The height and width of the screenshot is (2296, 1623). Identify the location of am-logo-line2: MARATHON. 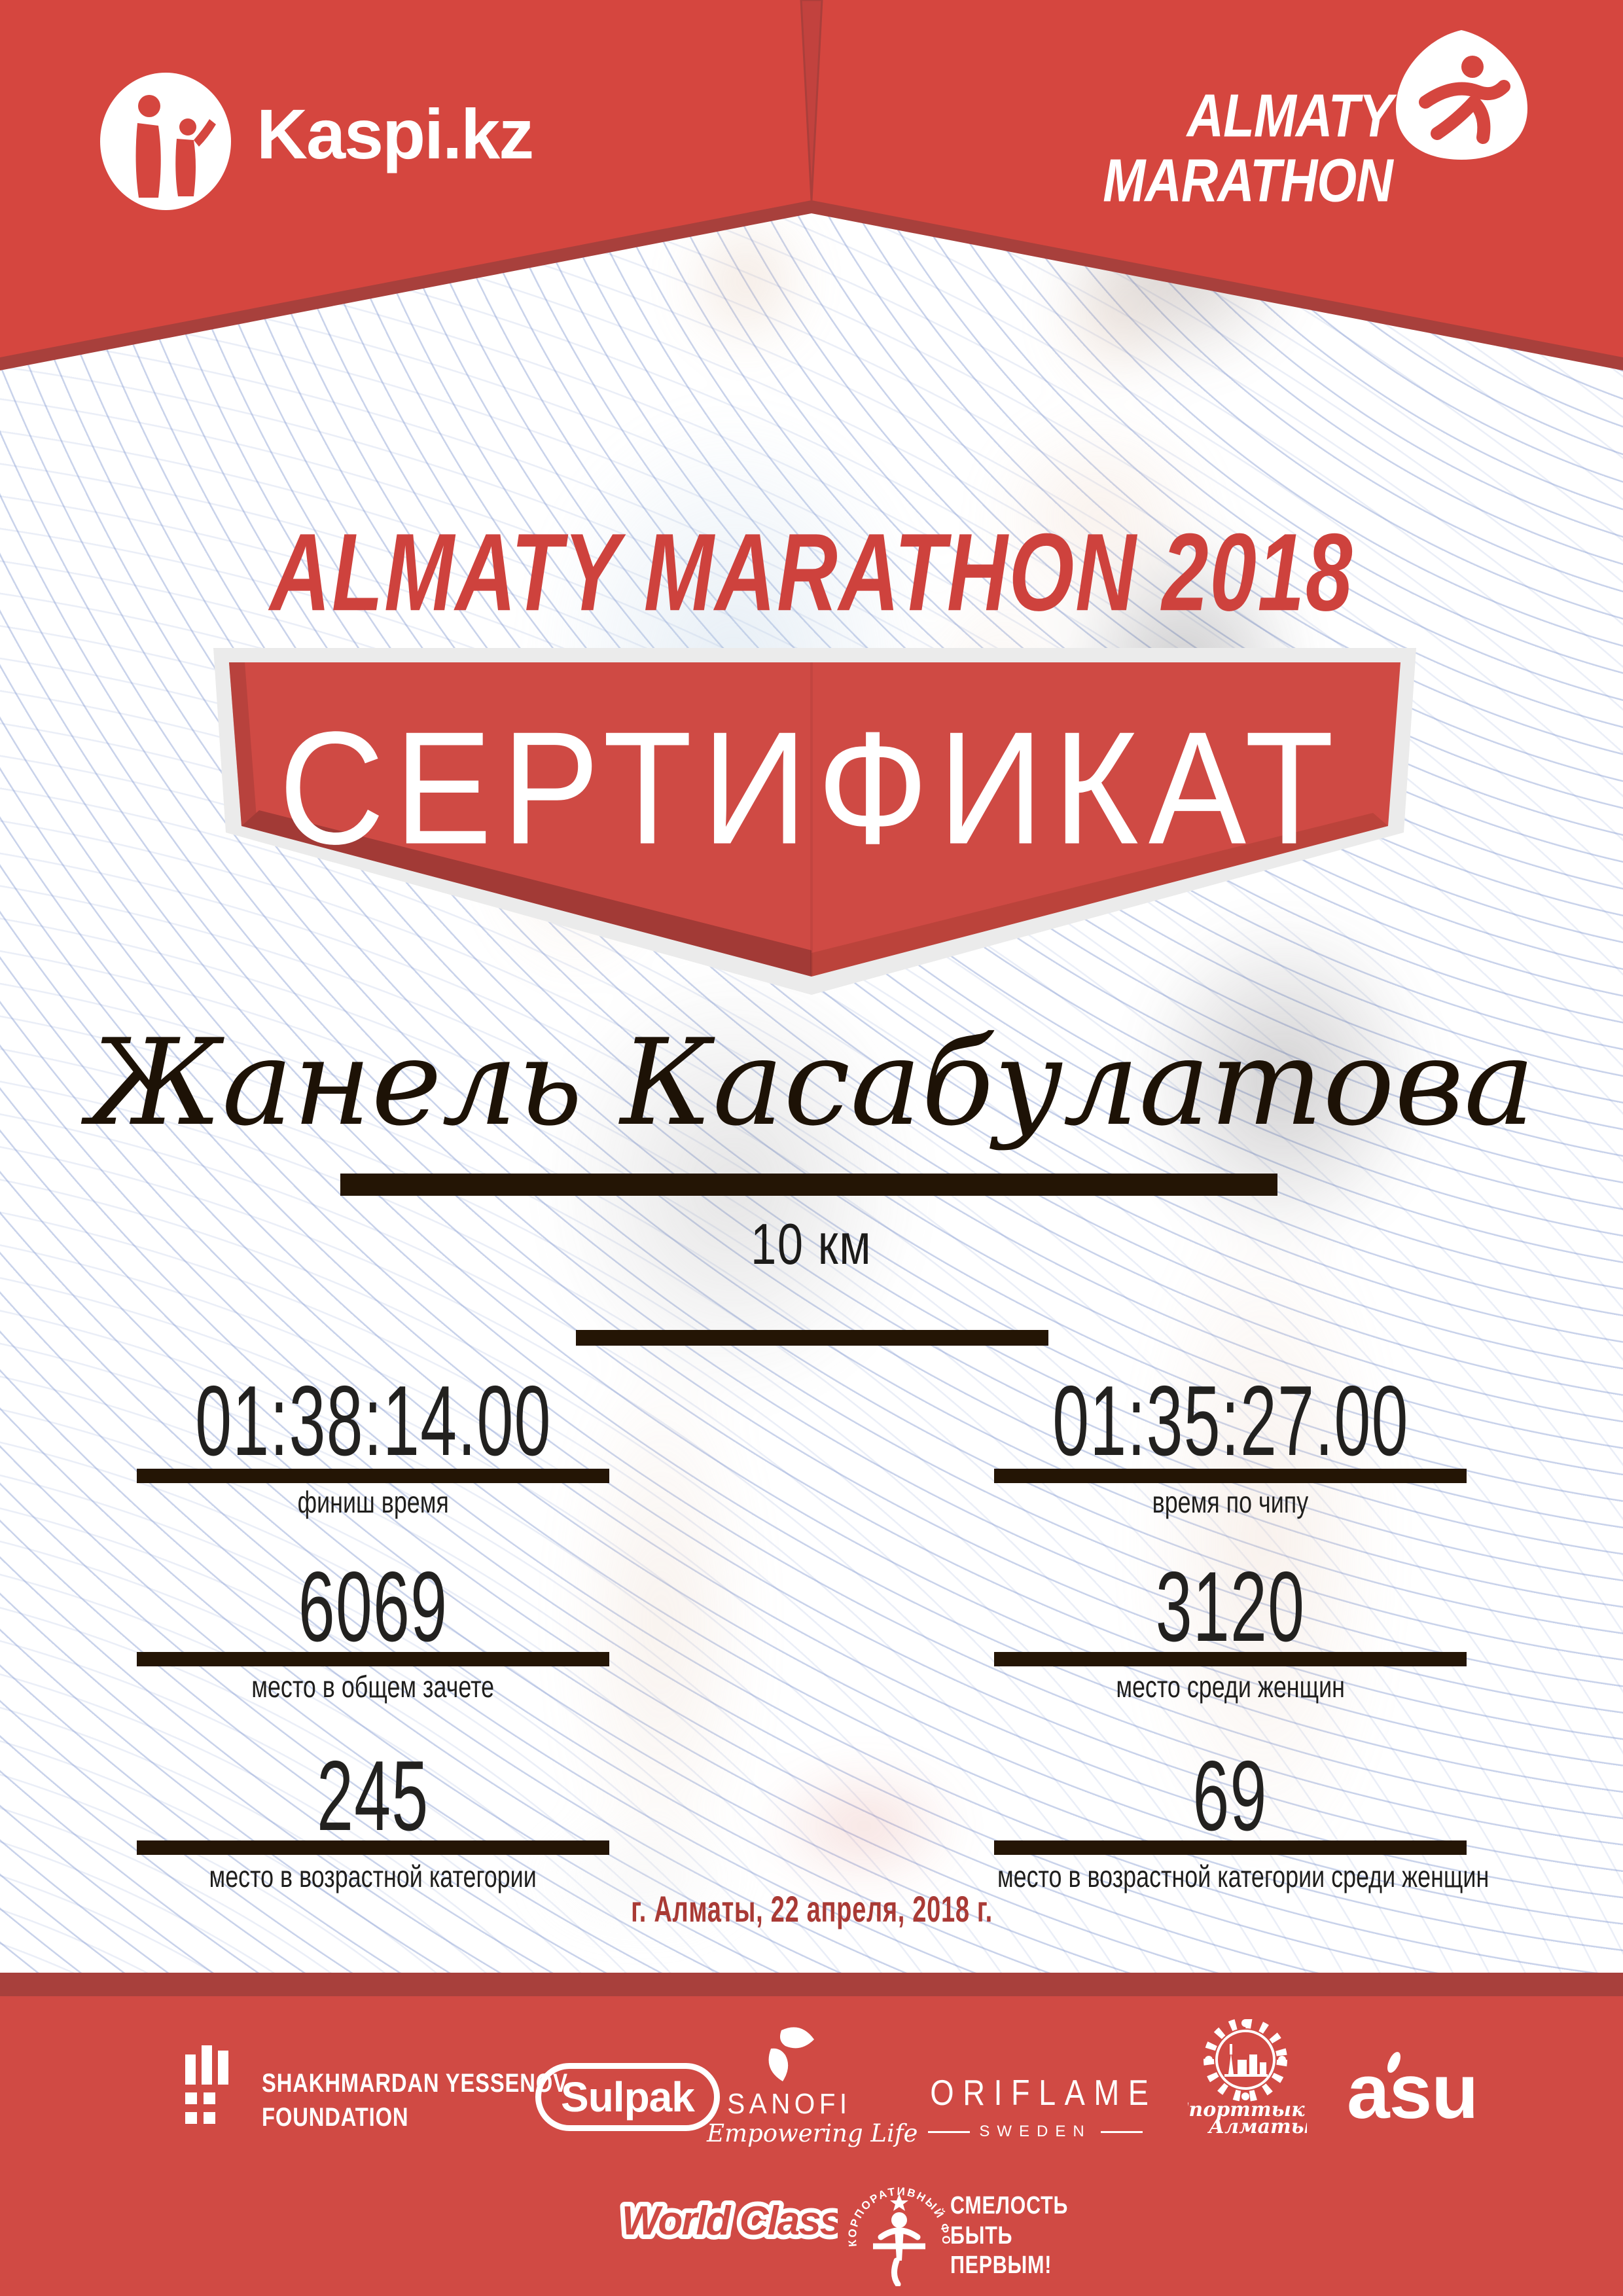
(1248, 180).